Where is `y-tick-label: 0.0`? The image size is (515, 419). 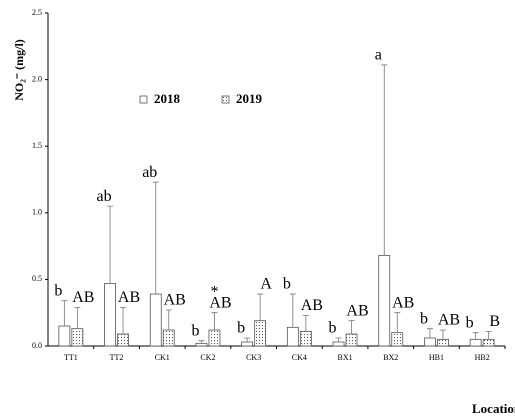
y-tick-label: 0.0 is located at coordinates (37, 345).